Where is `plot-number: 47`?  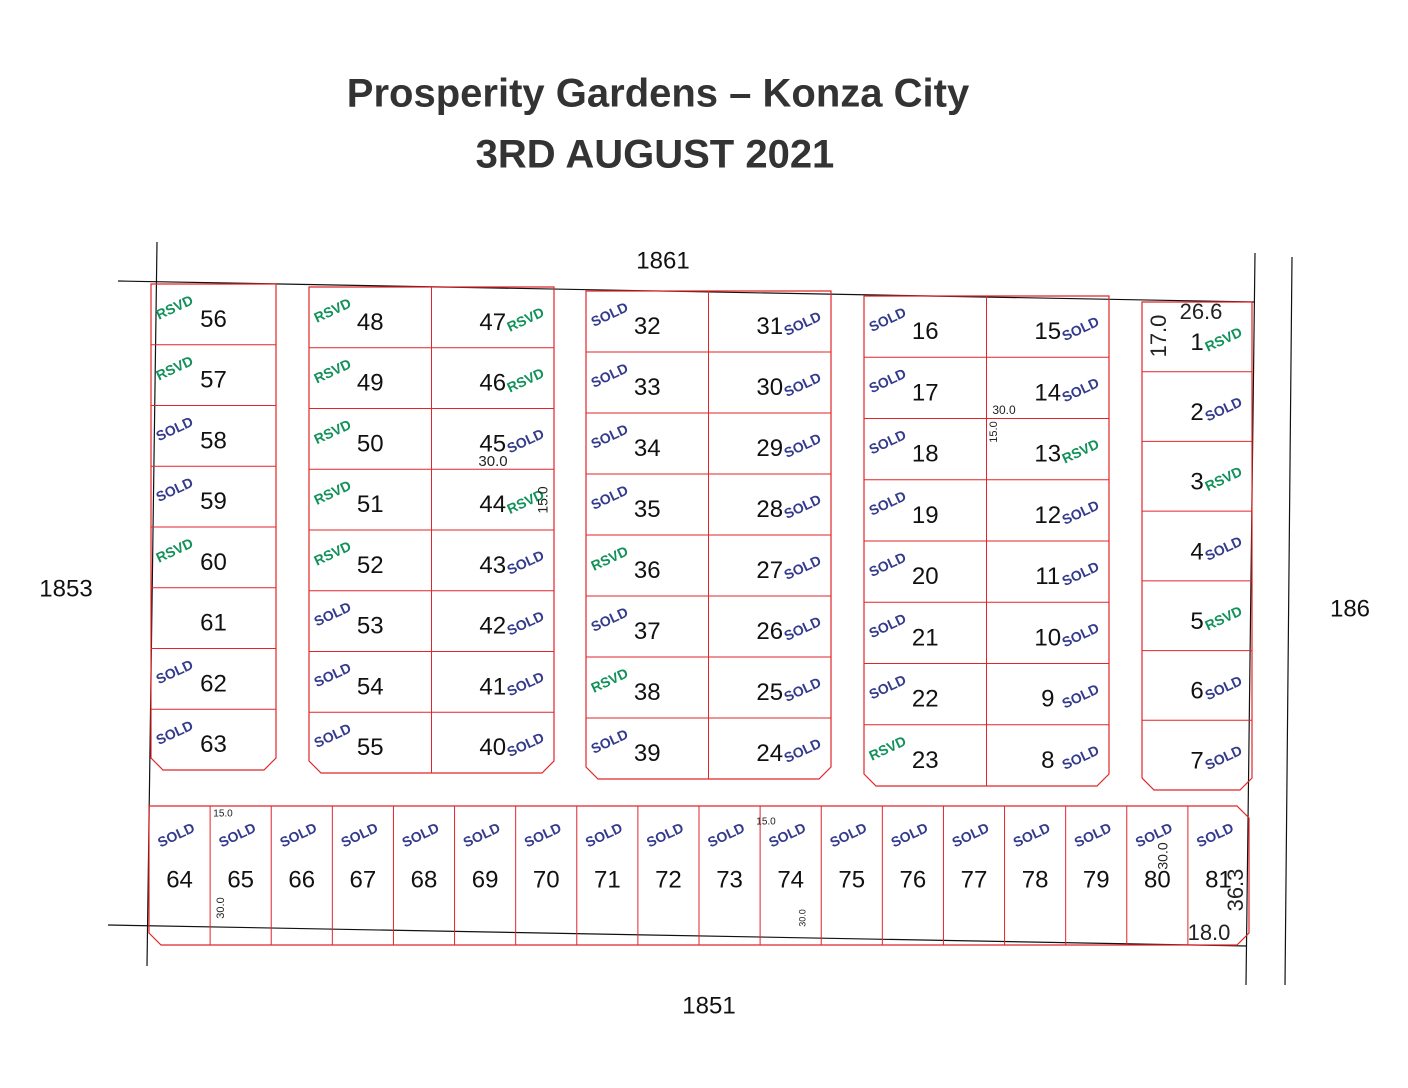 plot-number: 47 is located at coordinates (492, 322).